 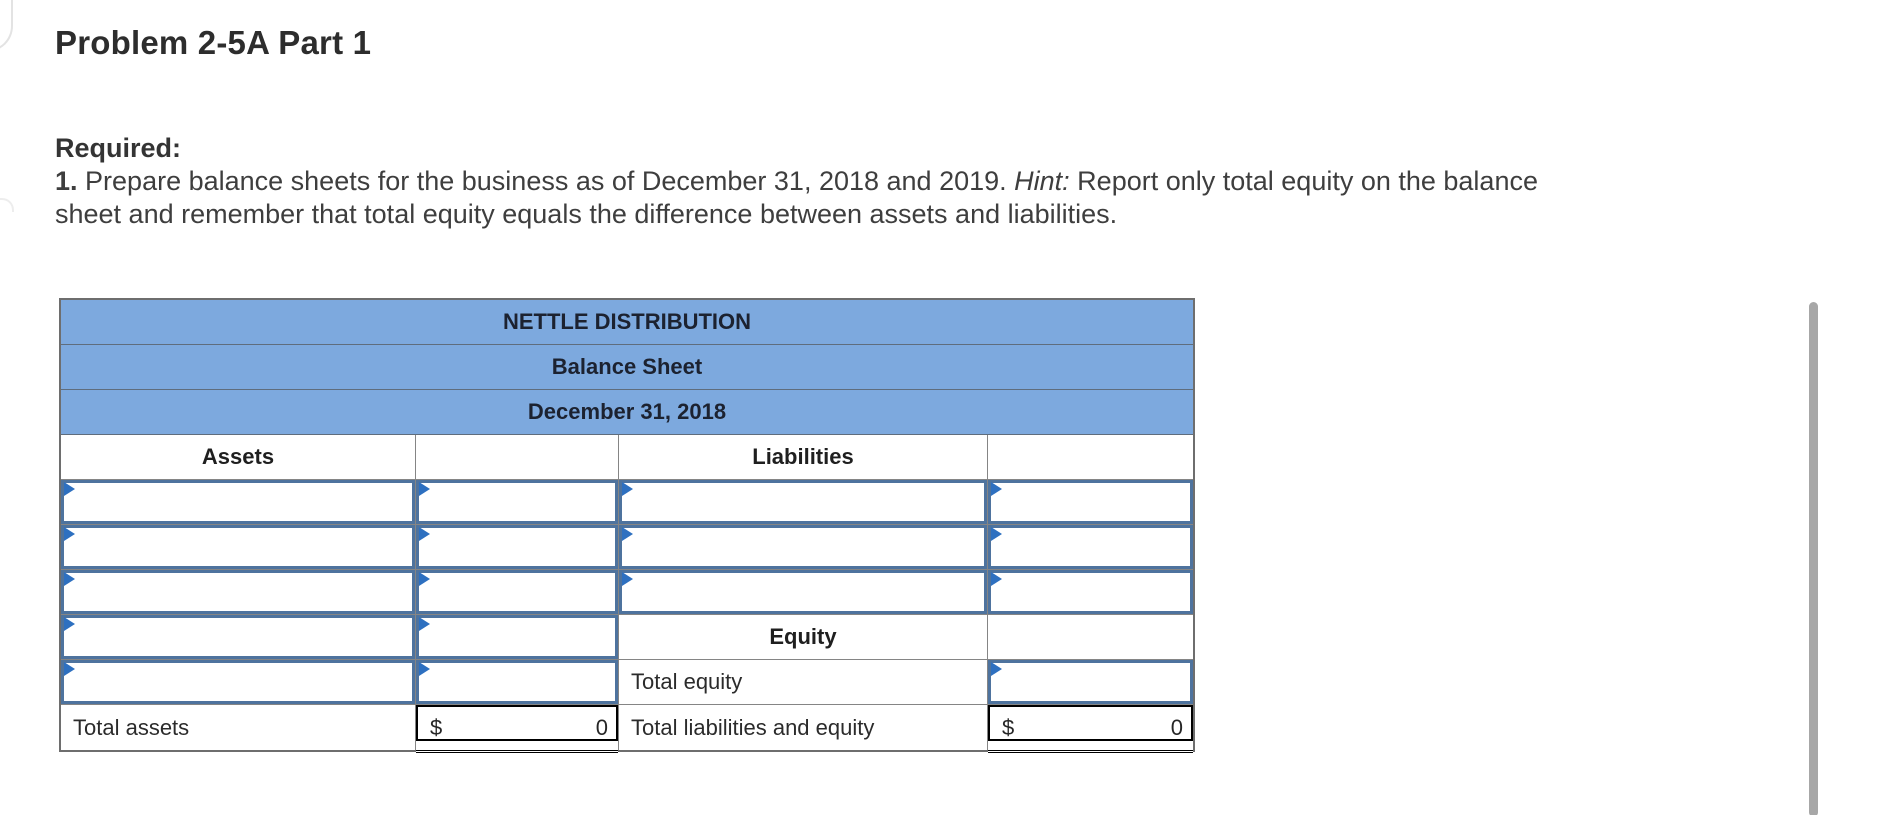 I want to click on statement-date: December 31, 2018, so click(x=627, y=412).